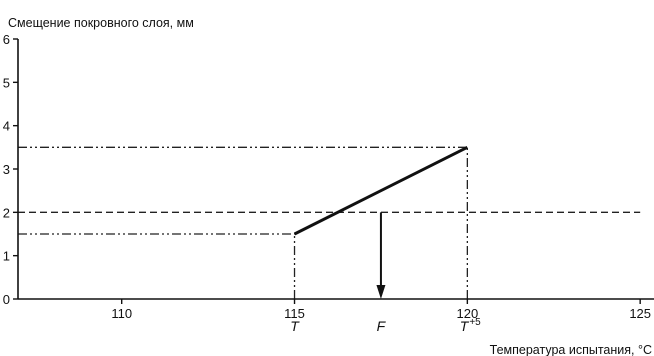  What do you see at coordinates (6, 126) in the screenshot?
I see `y-tick-label-4: 4` at bounding box center [6, 126].